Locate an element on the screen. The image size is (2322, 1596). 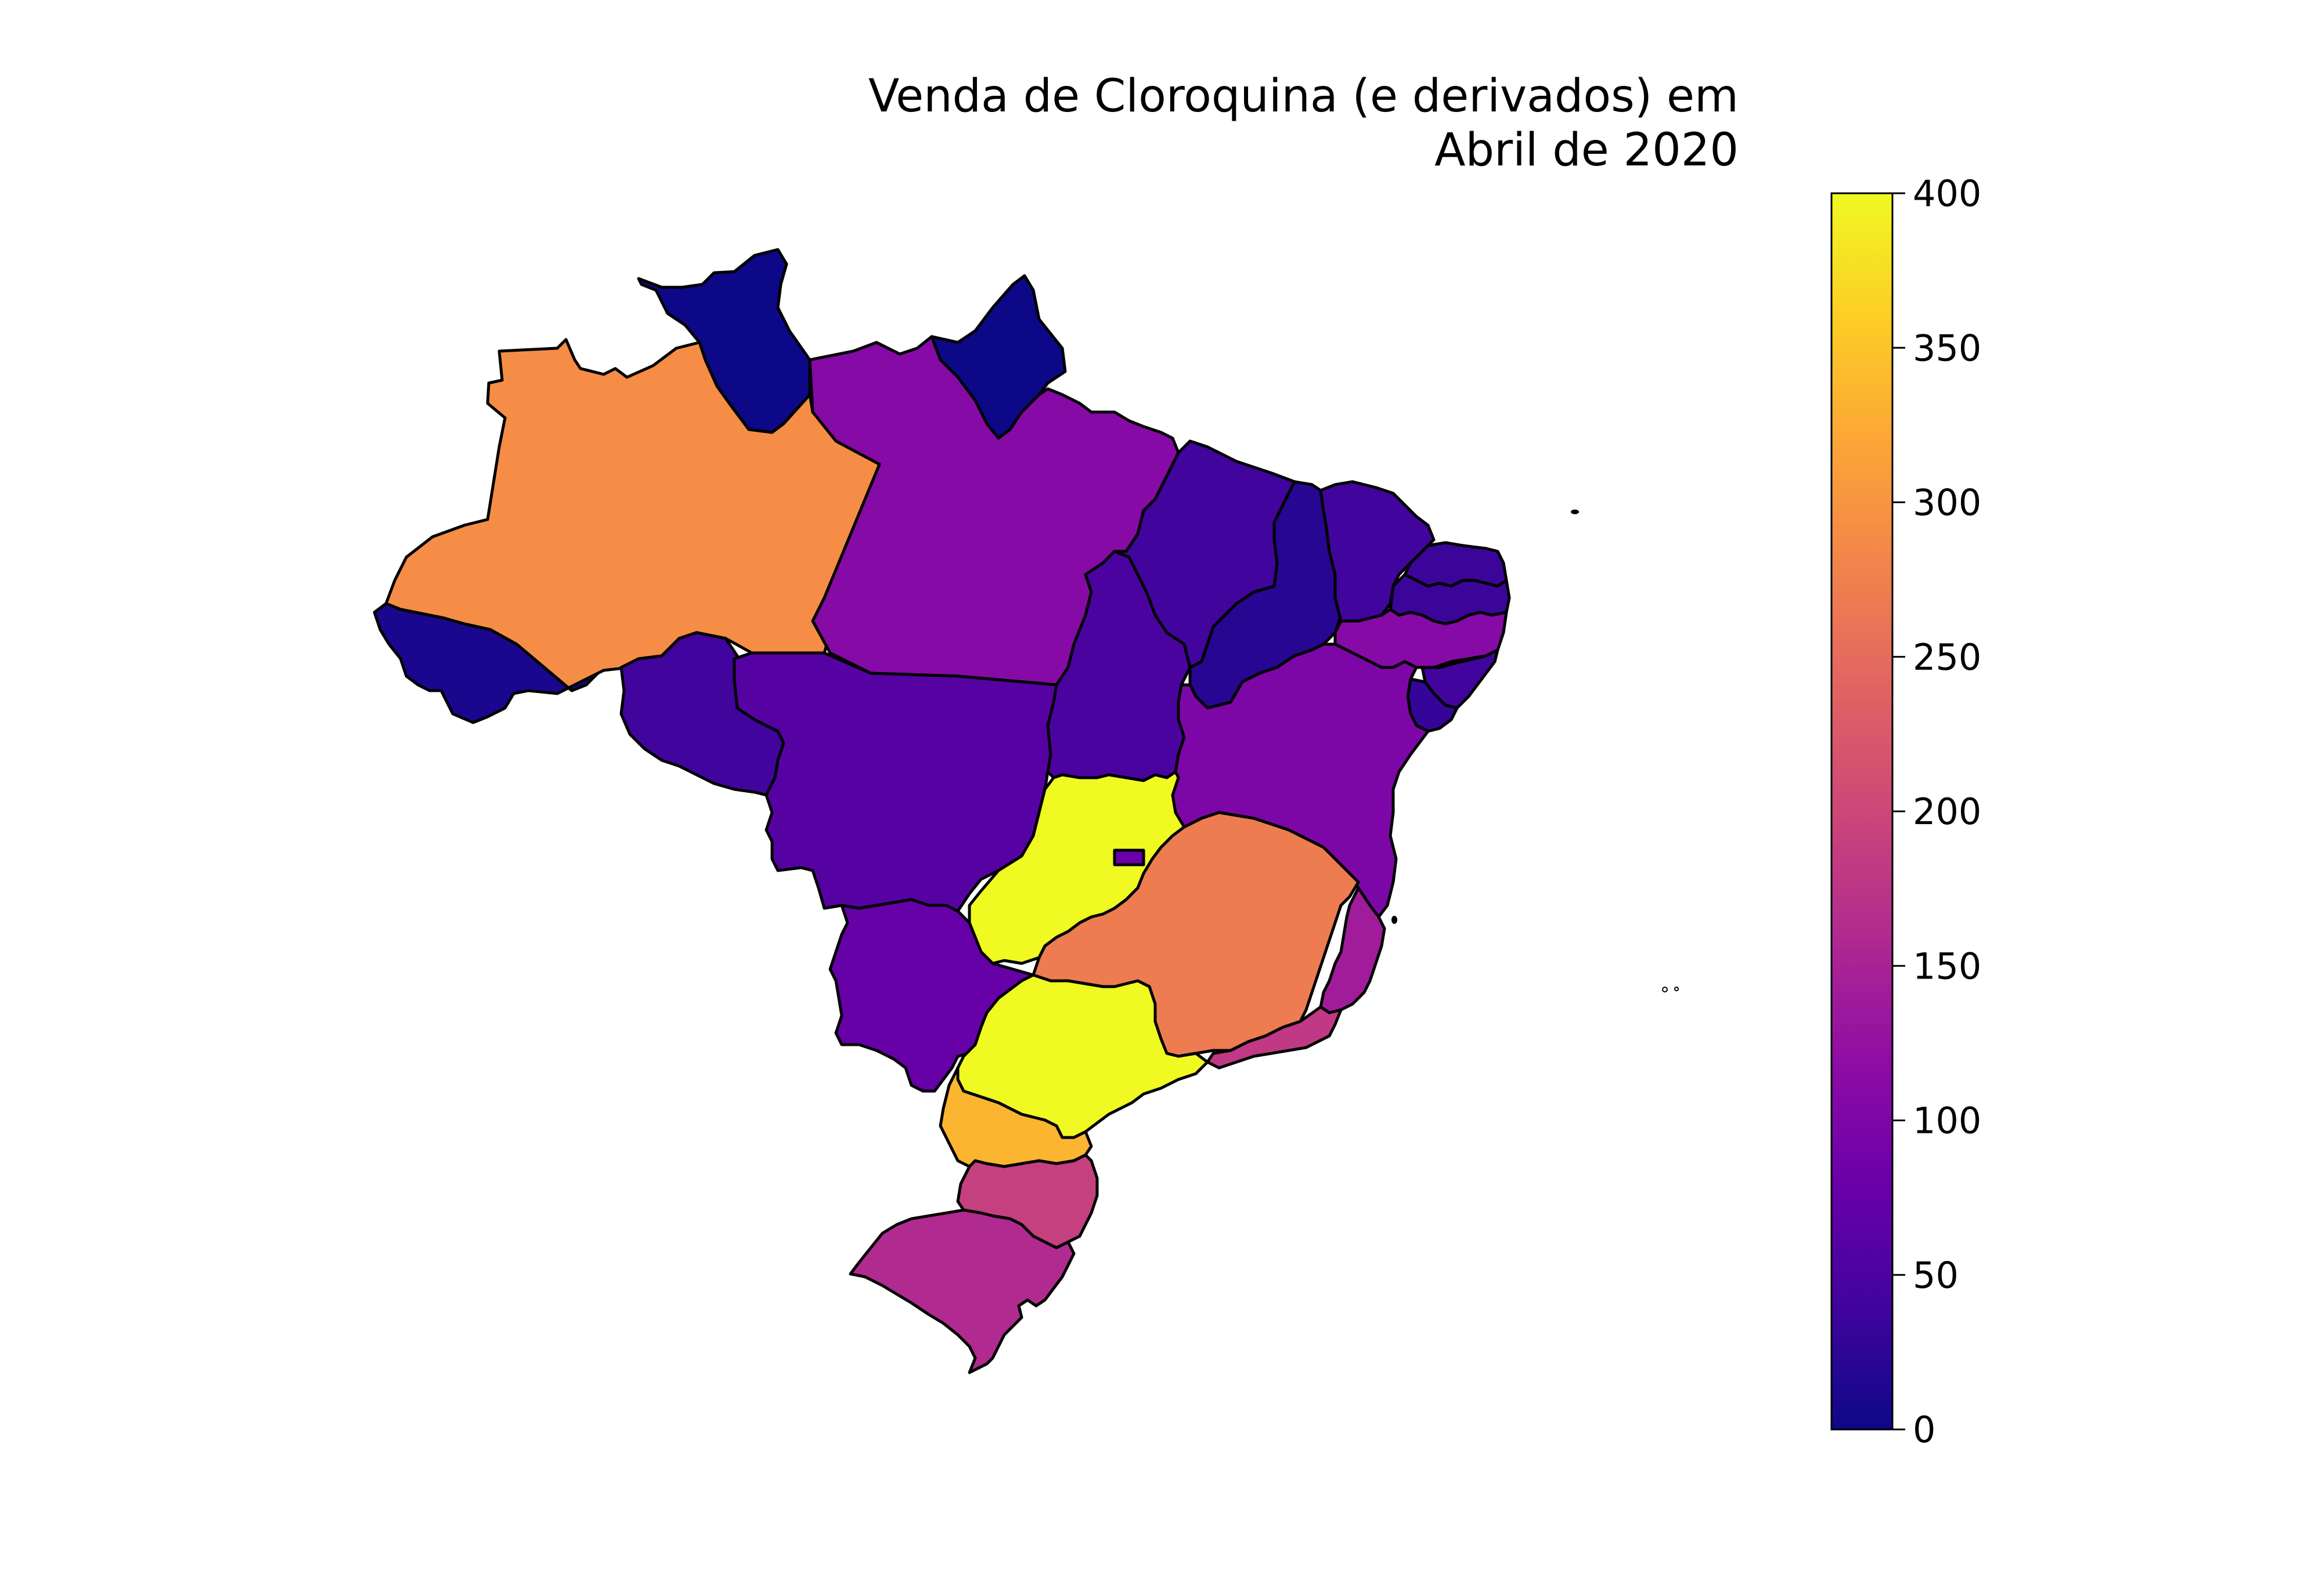
colorbar-tick-label: 0 is located at coordinates (1924, 1430).